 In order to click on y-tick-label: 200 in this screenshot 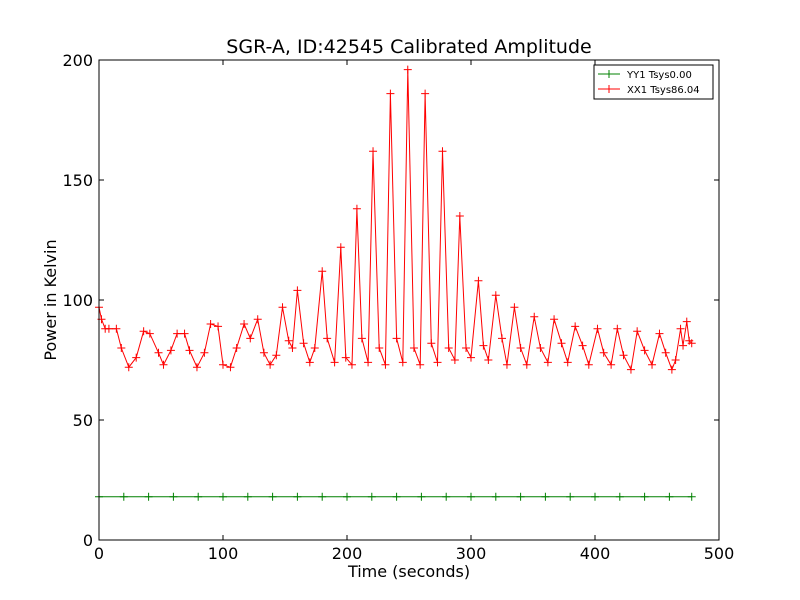, I will do `click(77, 60)`.